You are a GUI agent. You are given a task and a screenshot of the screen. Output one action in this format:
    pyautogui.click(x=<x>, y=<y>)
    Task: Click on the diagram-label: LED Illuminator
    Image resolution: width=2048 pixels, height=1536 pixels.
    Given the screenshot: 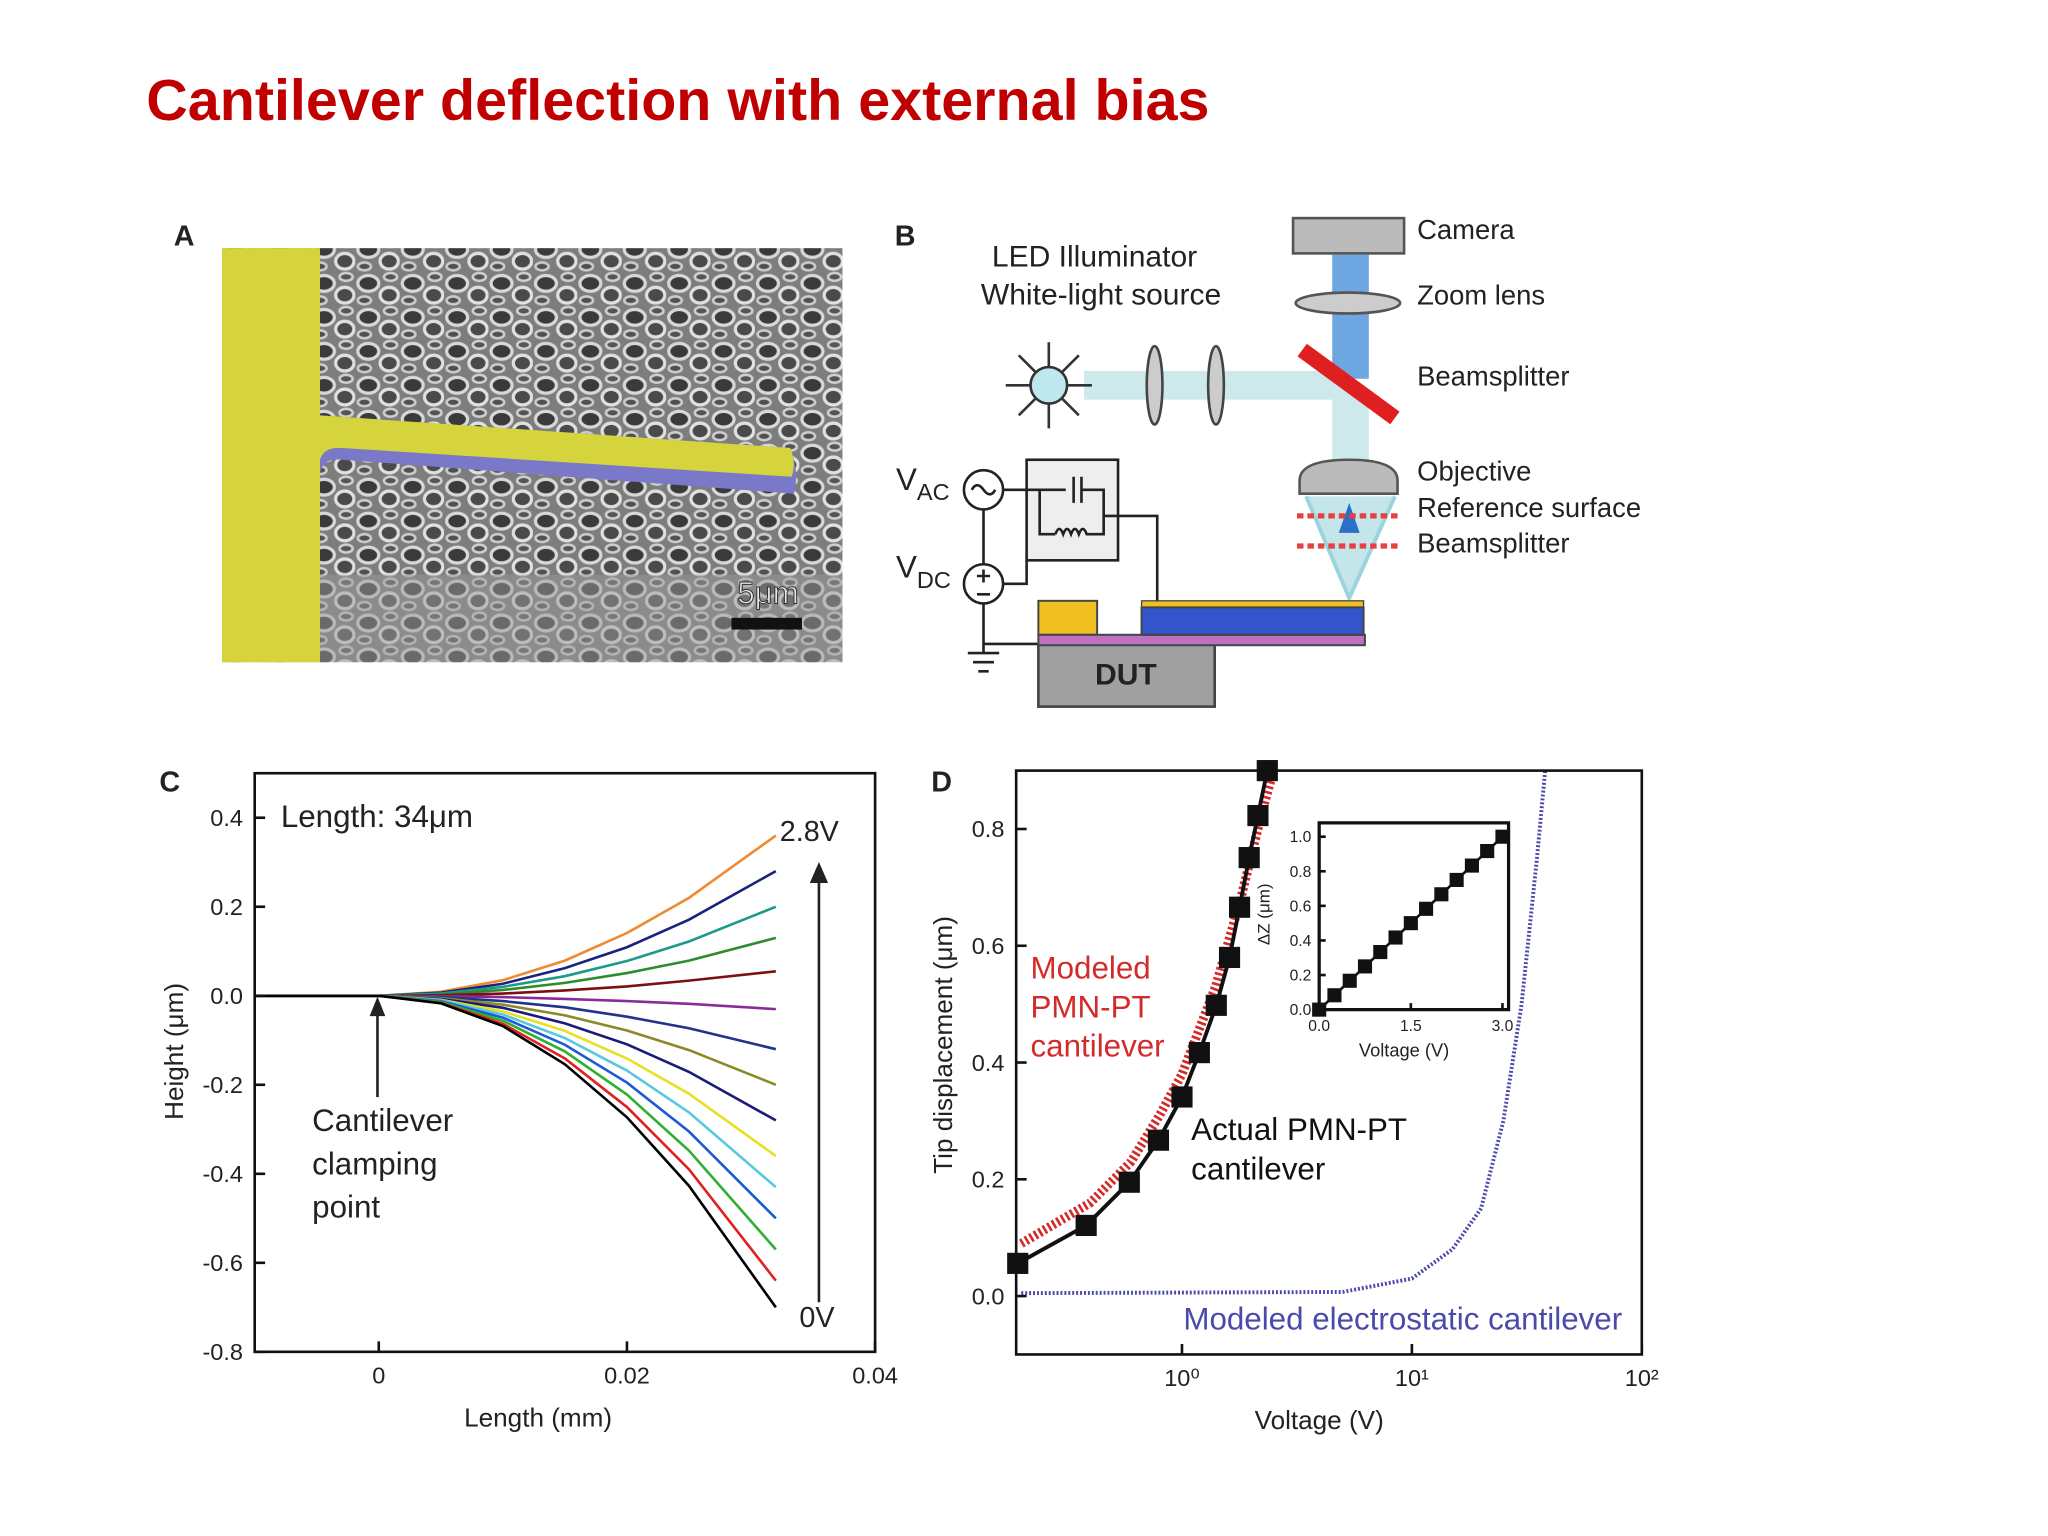 What is the action you would take?
    pyautogui.click(x=1094, y=256)
    